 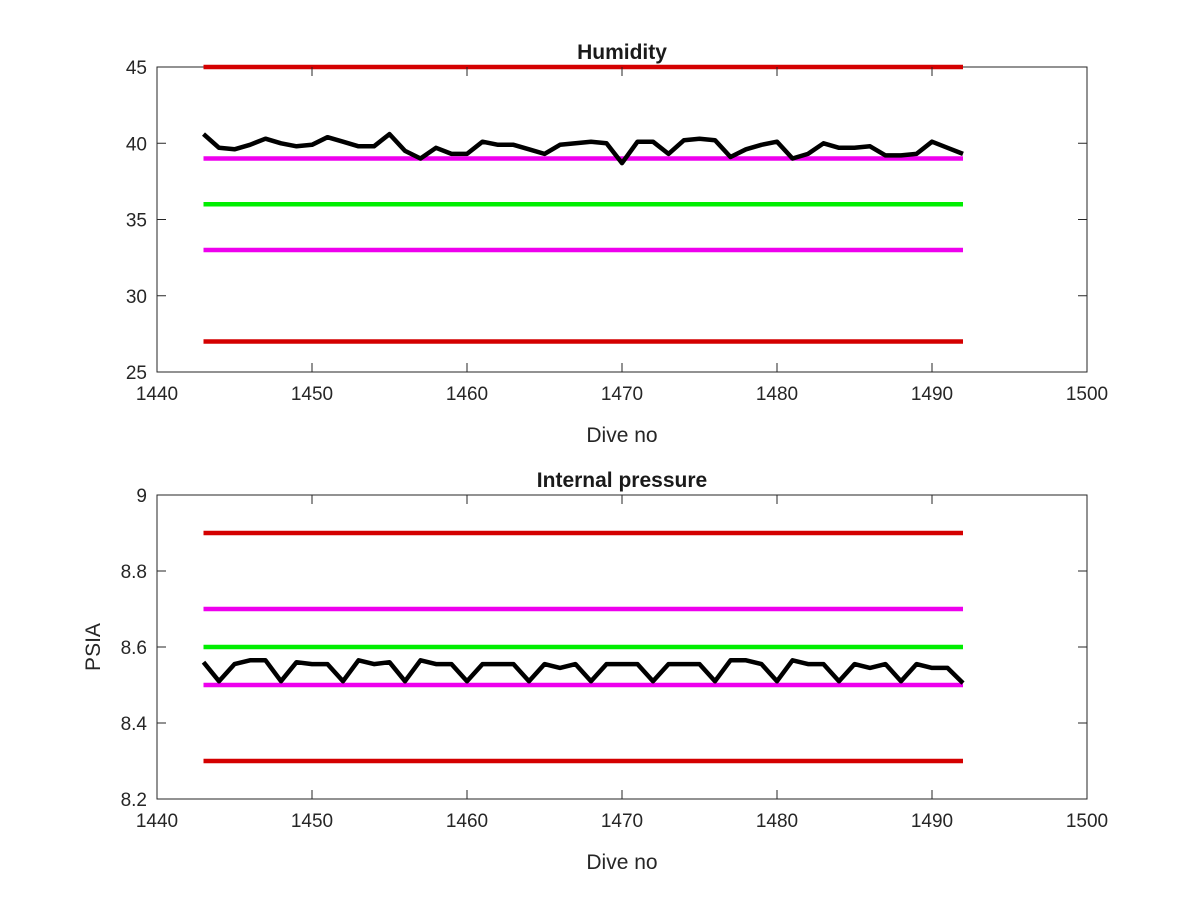 I want to click on y-tick-label: 35, so click(x=136, y=221).